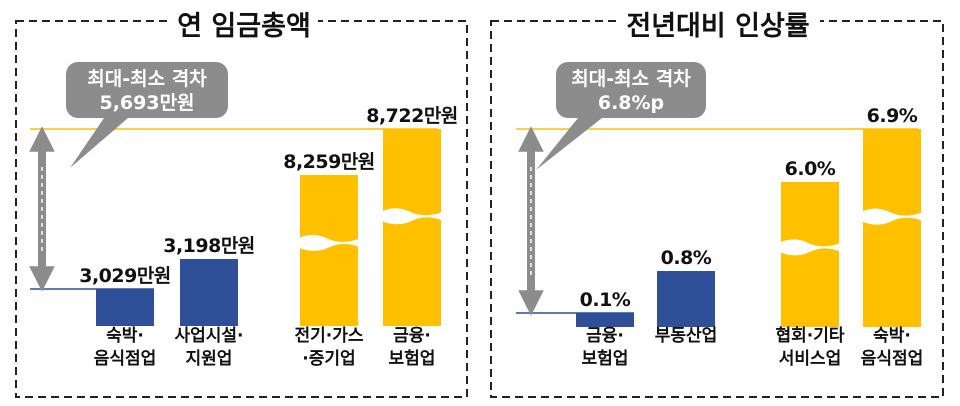 This screenshot has width=960, height=406. I want to click on value-label: 8,259만원, so click(329, 162).